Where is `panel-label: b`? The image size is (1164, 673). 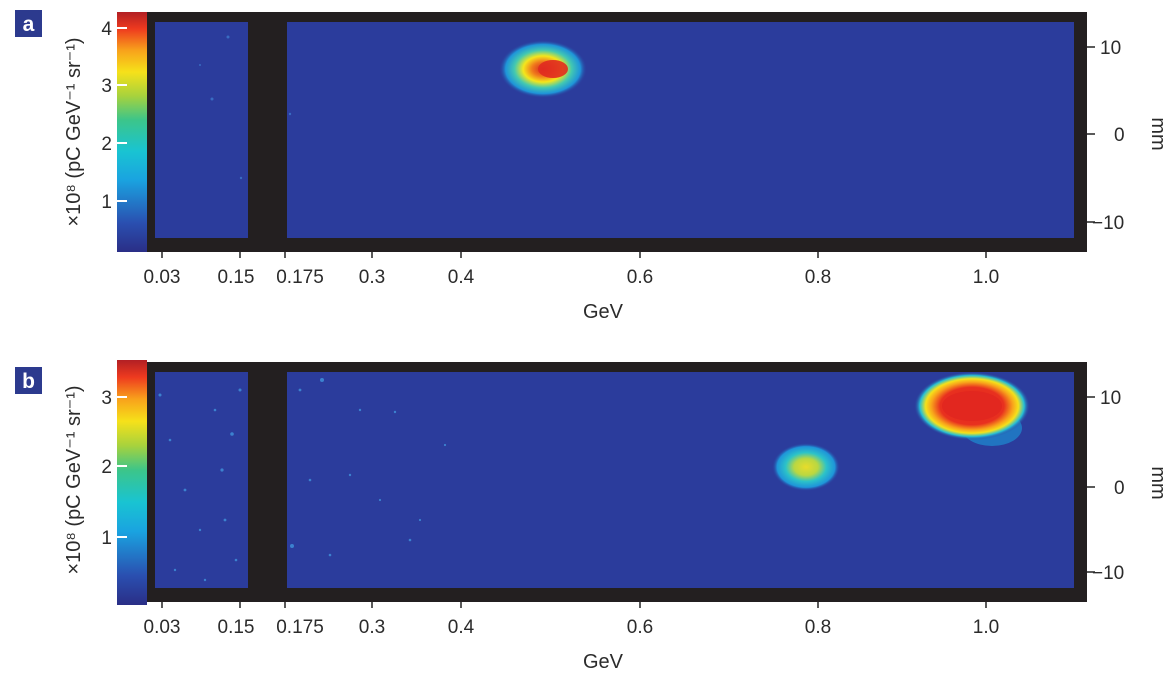
panel-label: b is located at coordinates (28, 381).